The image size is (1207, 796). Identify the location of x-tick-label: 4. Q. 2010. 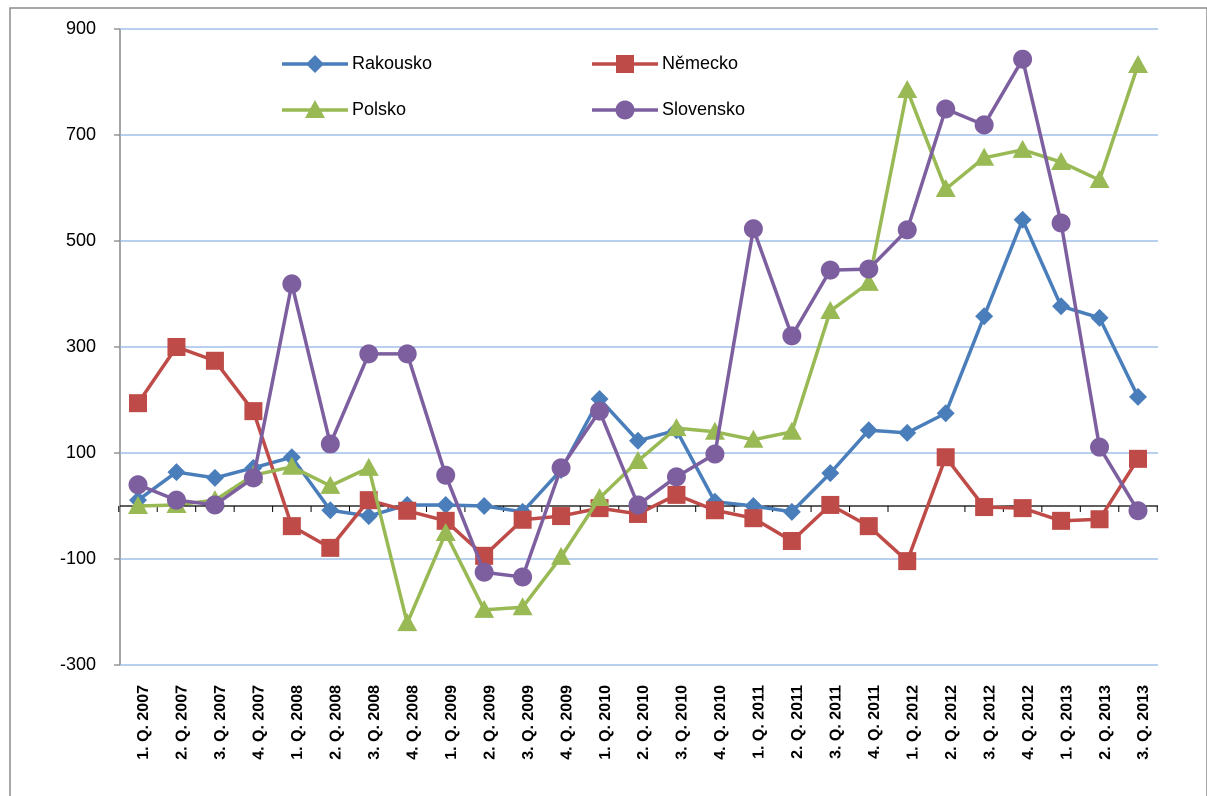
(720, 722).